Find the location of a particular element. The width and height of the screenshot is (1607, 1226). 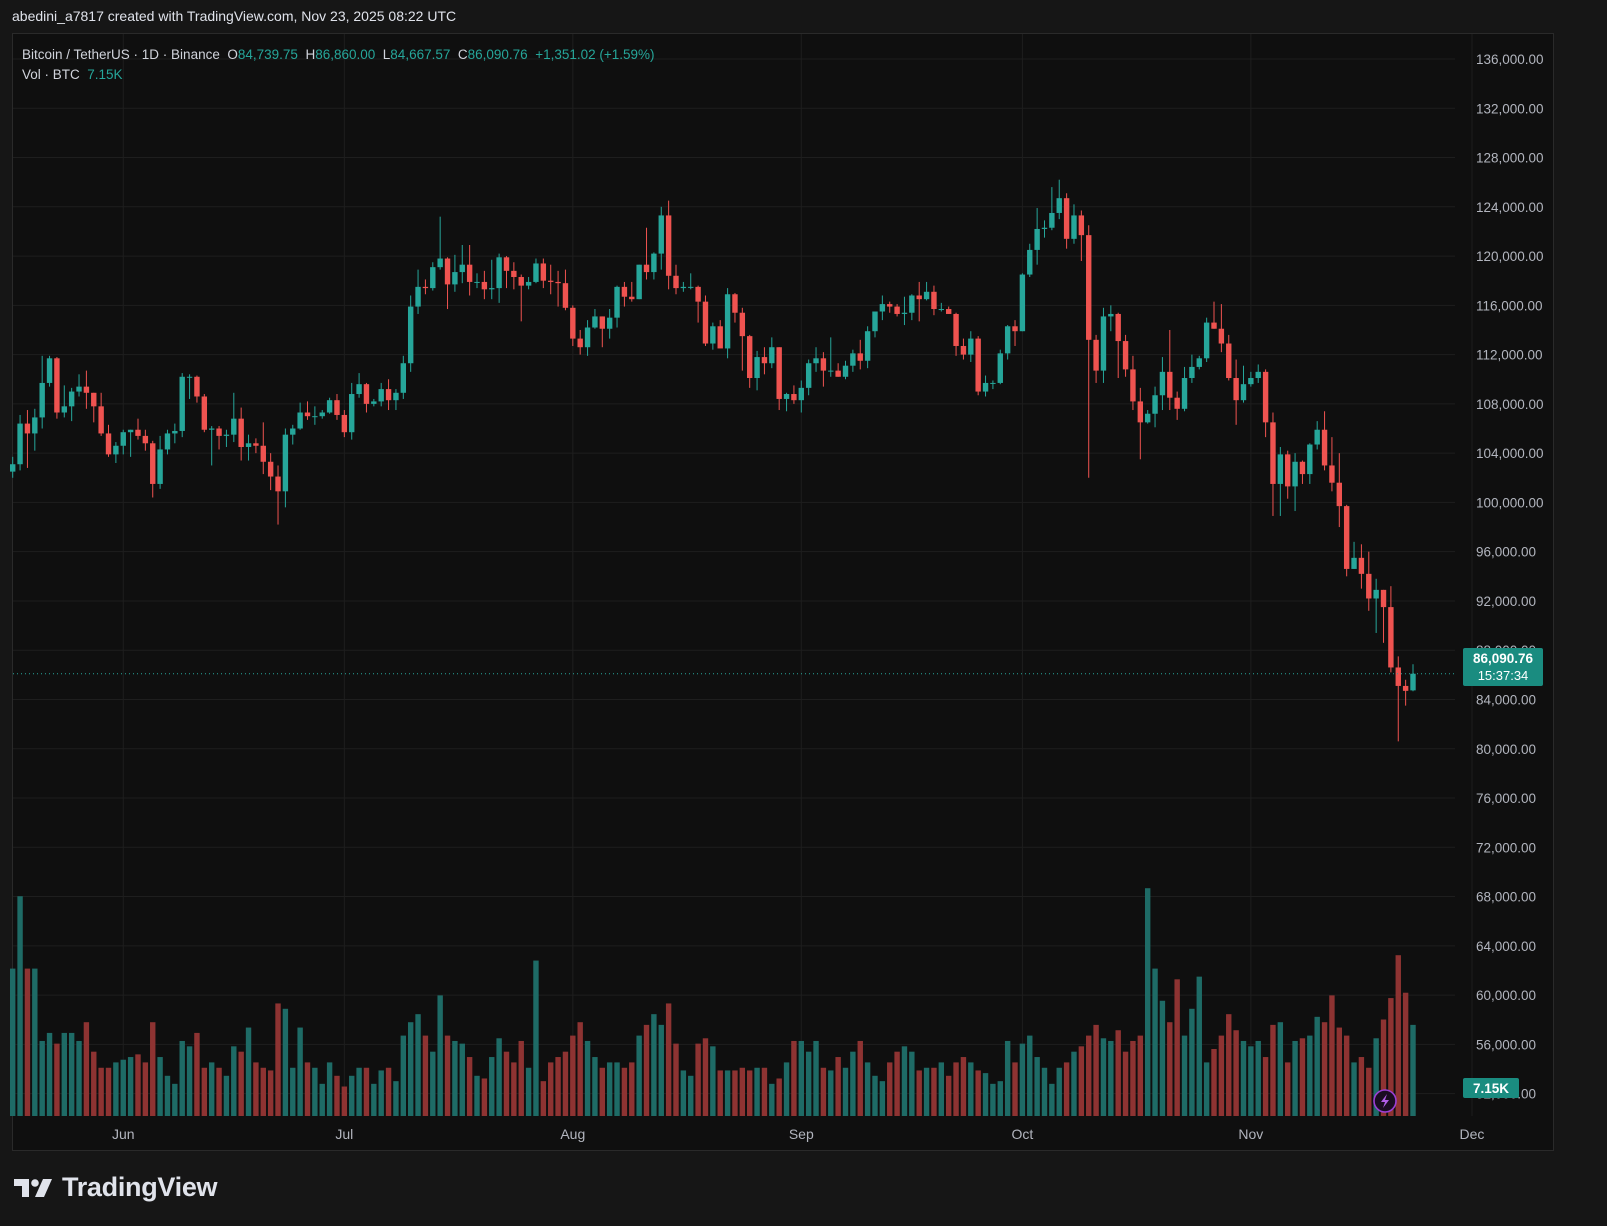

symbol-title: Bitcoin / TetherUS · 1D · Binance is located at coordinates (121, 54).